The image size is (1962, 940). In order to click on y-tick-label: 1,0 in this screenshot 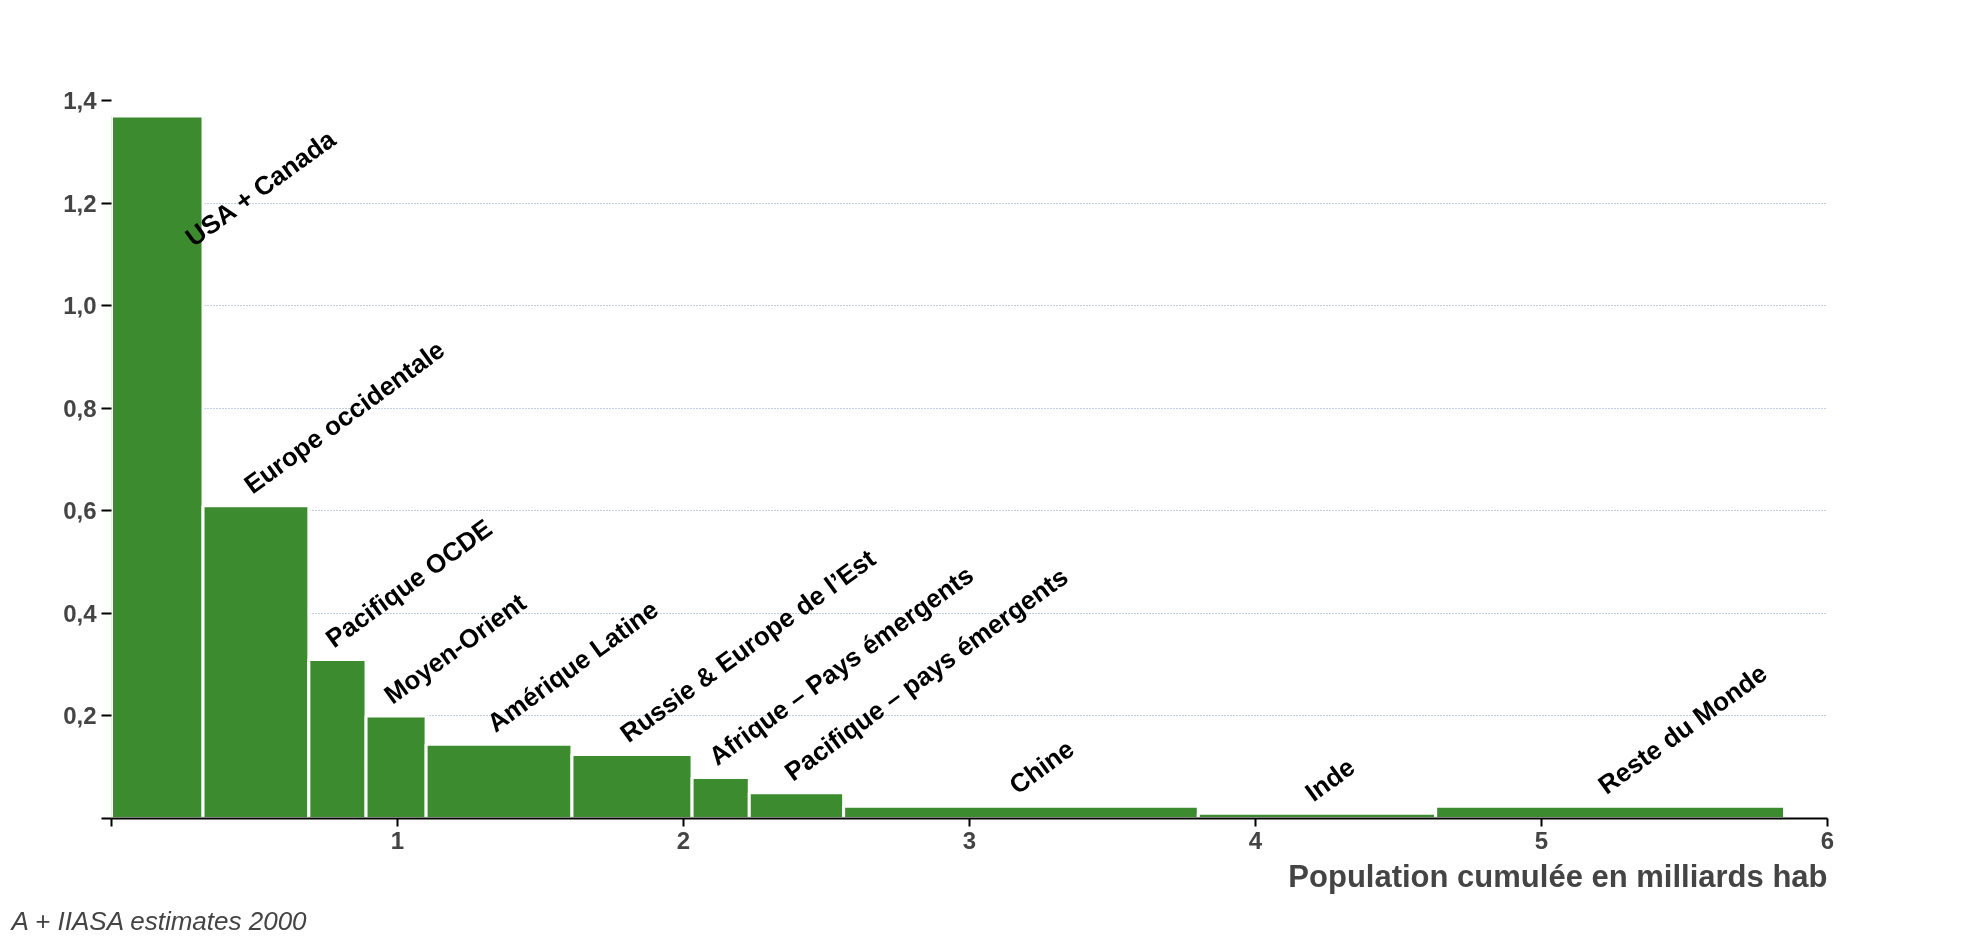, I will do `click(80, 306)`.